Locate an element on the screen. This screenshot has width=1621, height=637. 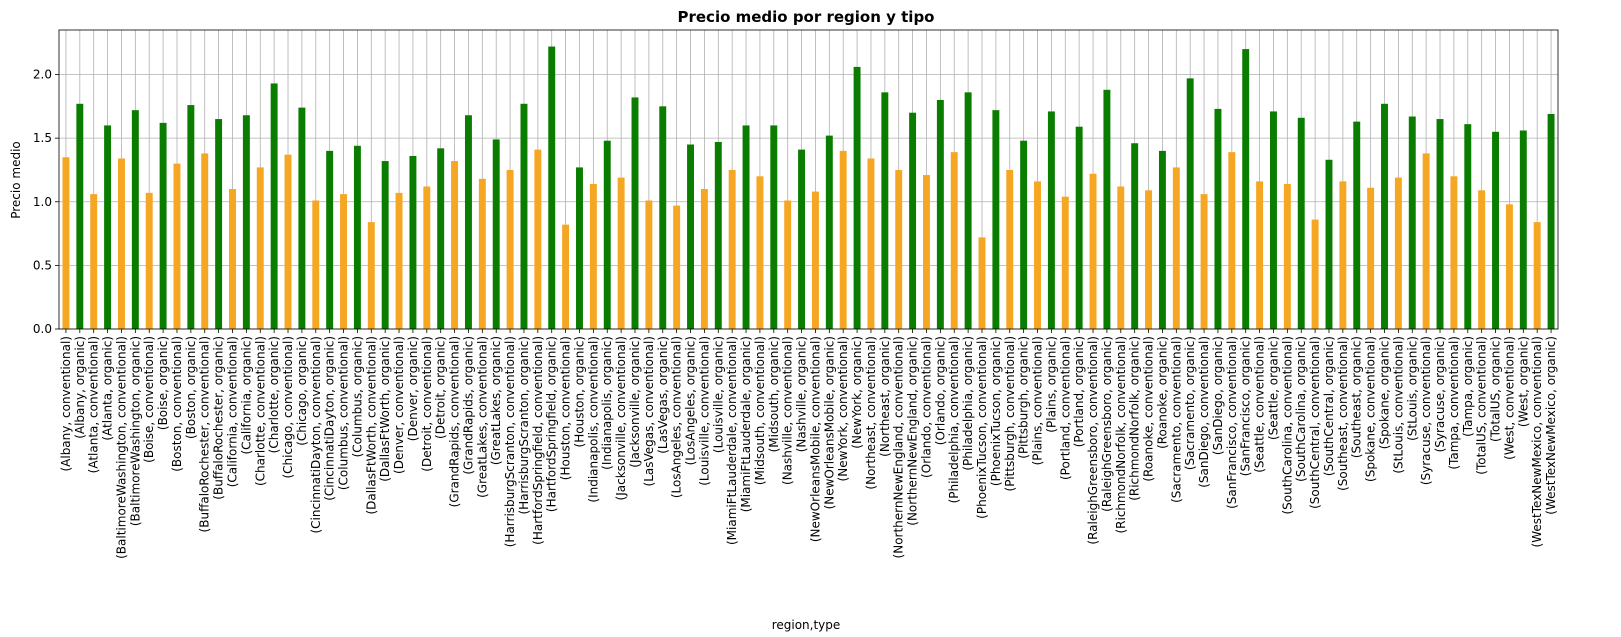
x-tick-label: (Albany, conventional) is located at coordinates (66, 404).